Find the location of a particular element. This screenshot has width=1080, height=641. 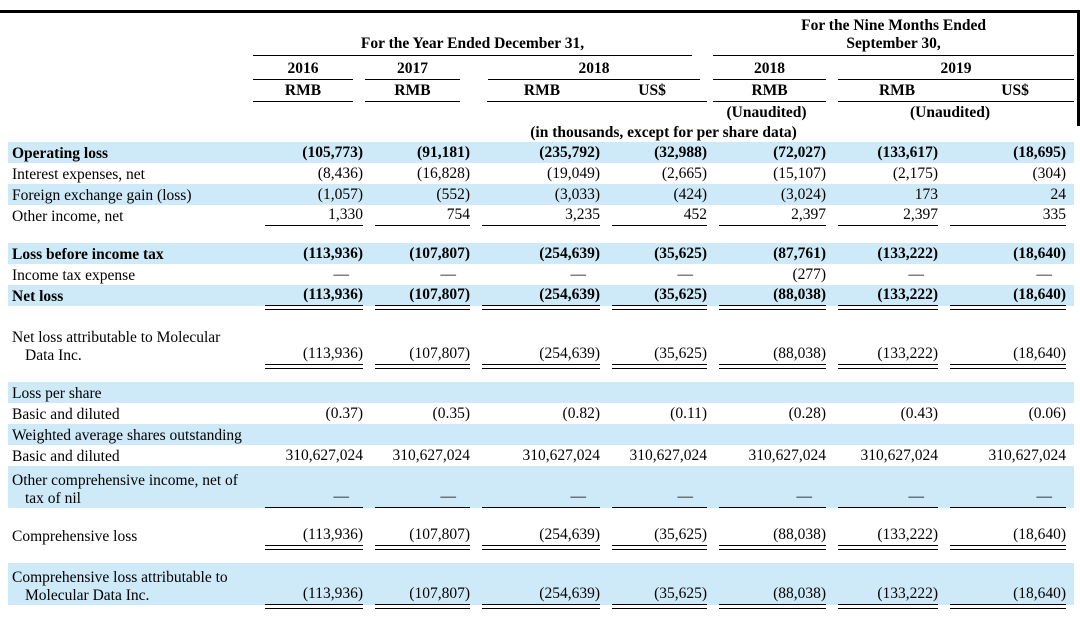

cell-value: 754 is located at coordinates (416, 215).